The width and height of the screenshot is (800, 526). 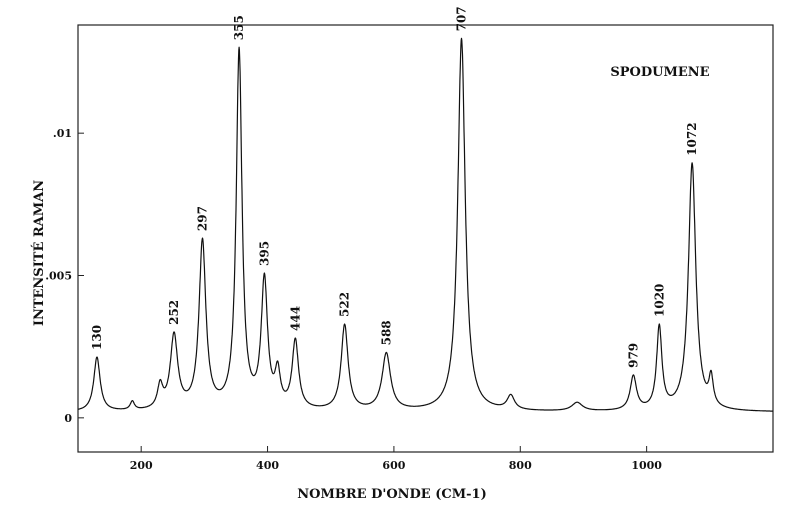 What do you see at coordinates (264, 253) in the screenshot?
I see `peak-label: 395` at bounding box center [264, 253].